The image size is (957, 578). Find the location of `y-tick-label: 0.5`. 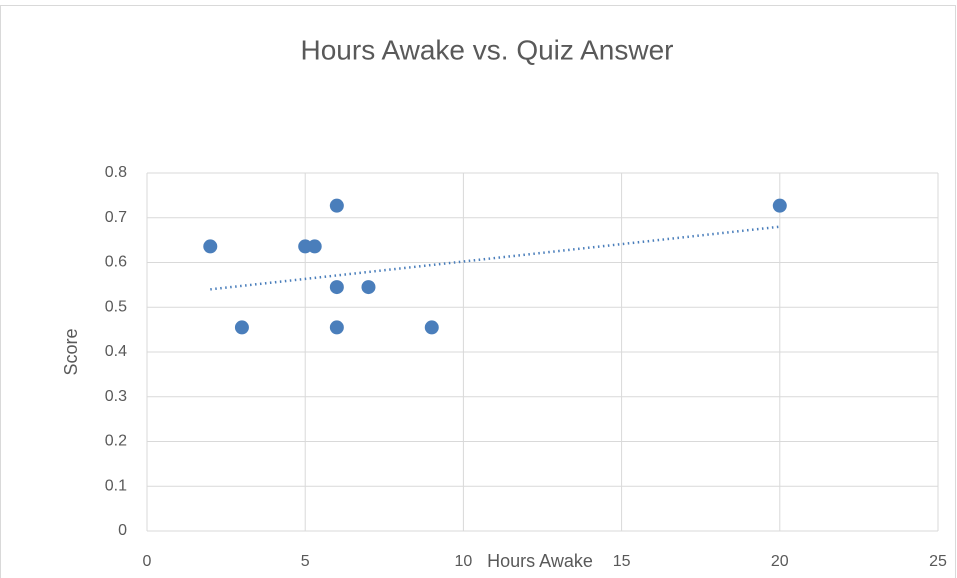

y-tick-label: 0.5 is located at coordinates (116, 306).